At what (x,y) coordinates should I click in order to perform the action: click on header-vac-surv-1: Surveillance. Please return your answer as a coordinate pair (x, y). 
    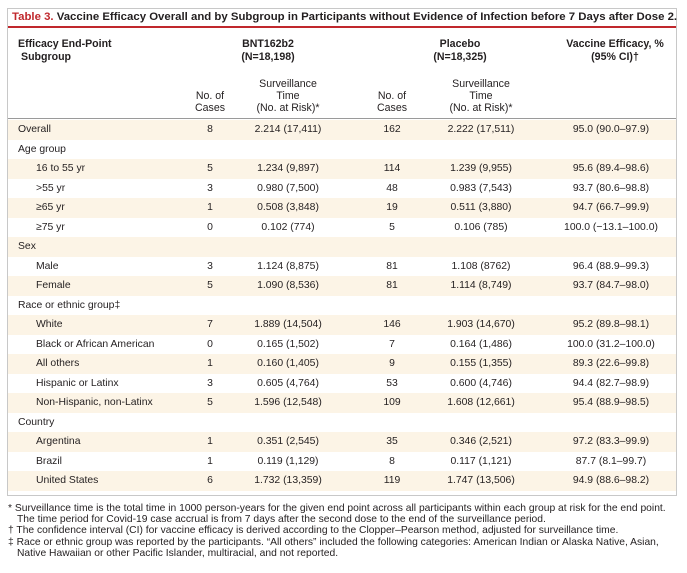
    Looking at the image, I should click on (288, 84).